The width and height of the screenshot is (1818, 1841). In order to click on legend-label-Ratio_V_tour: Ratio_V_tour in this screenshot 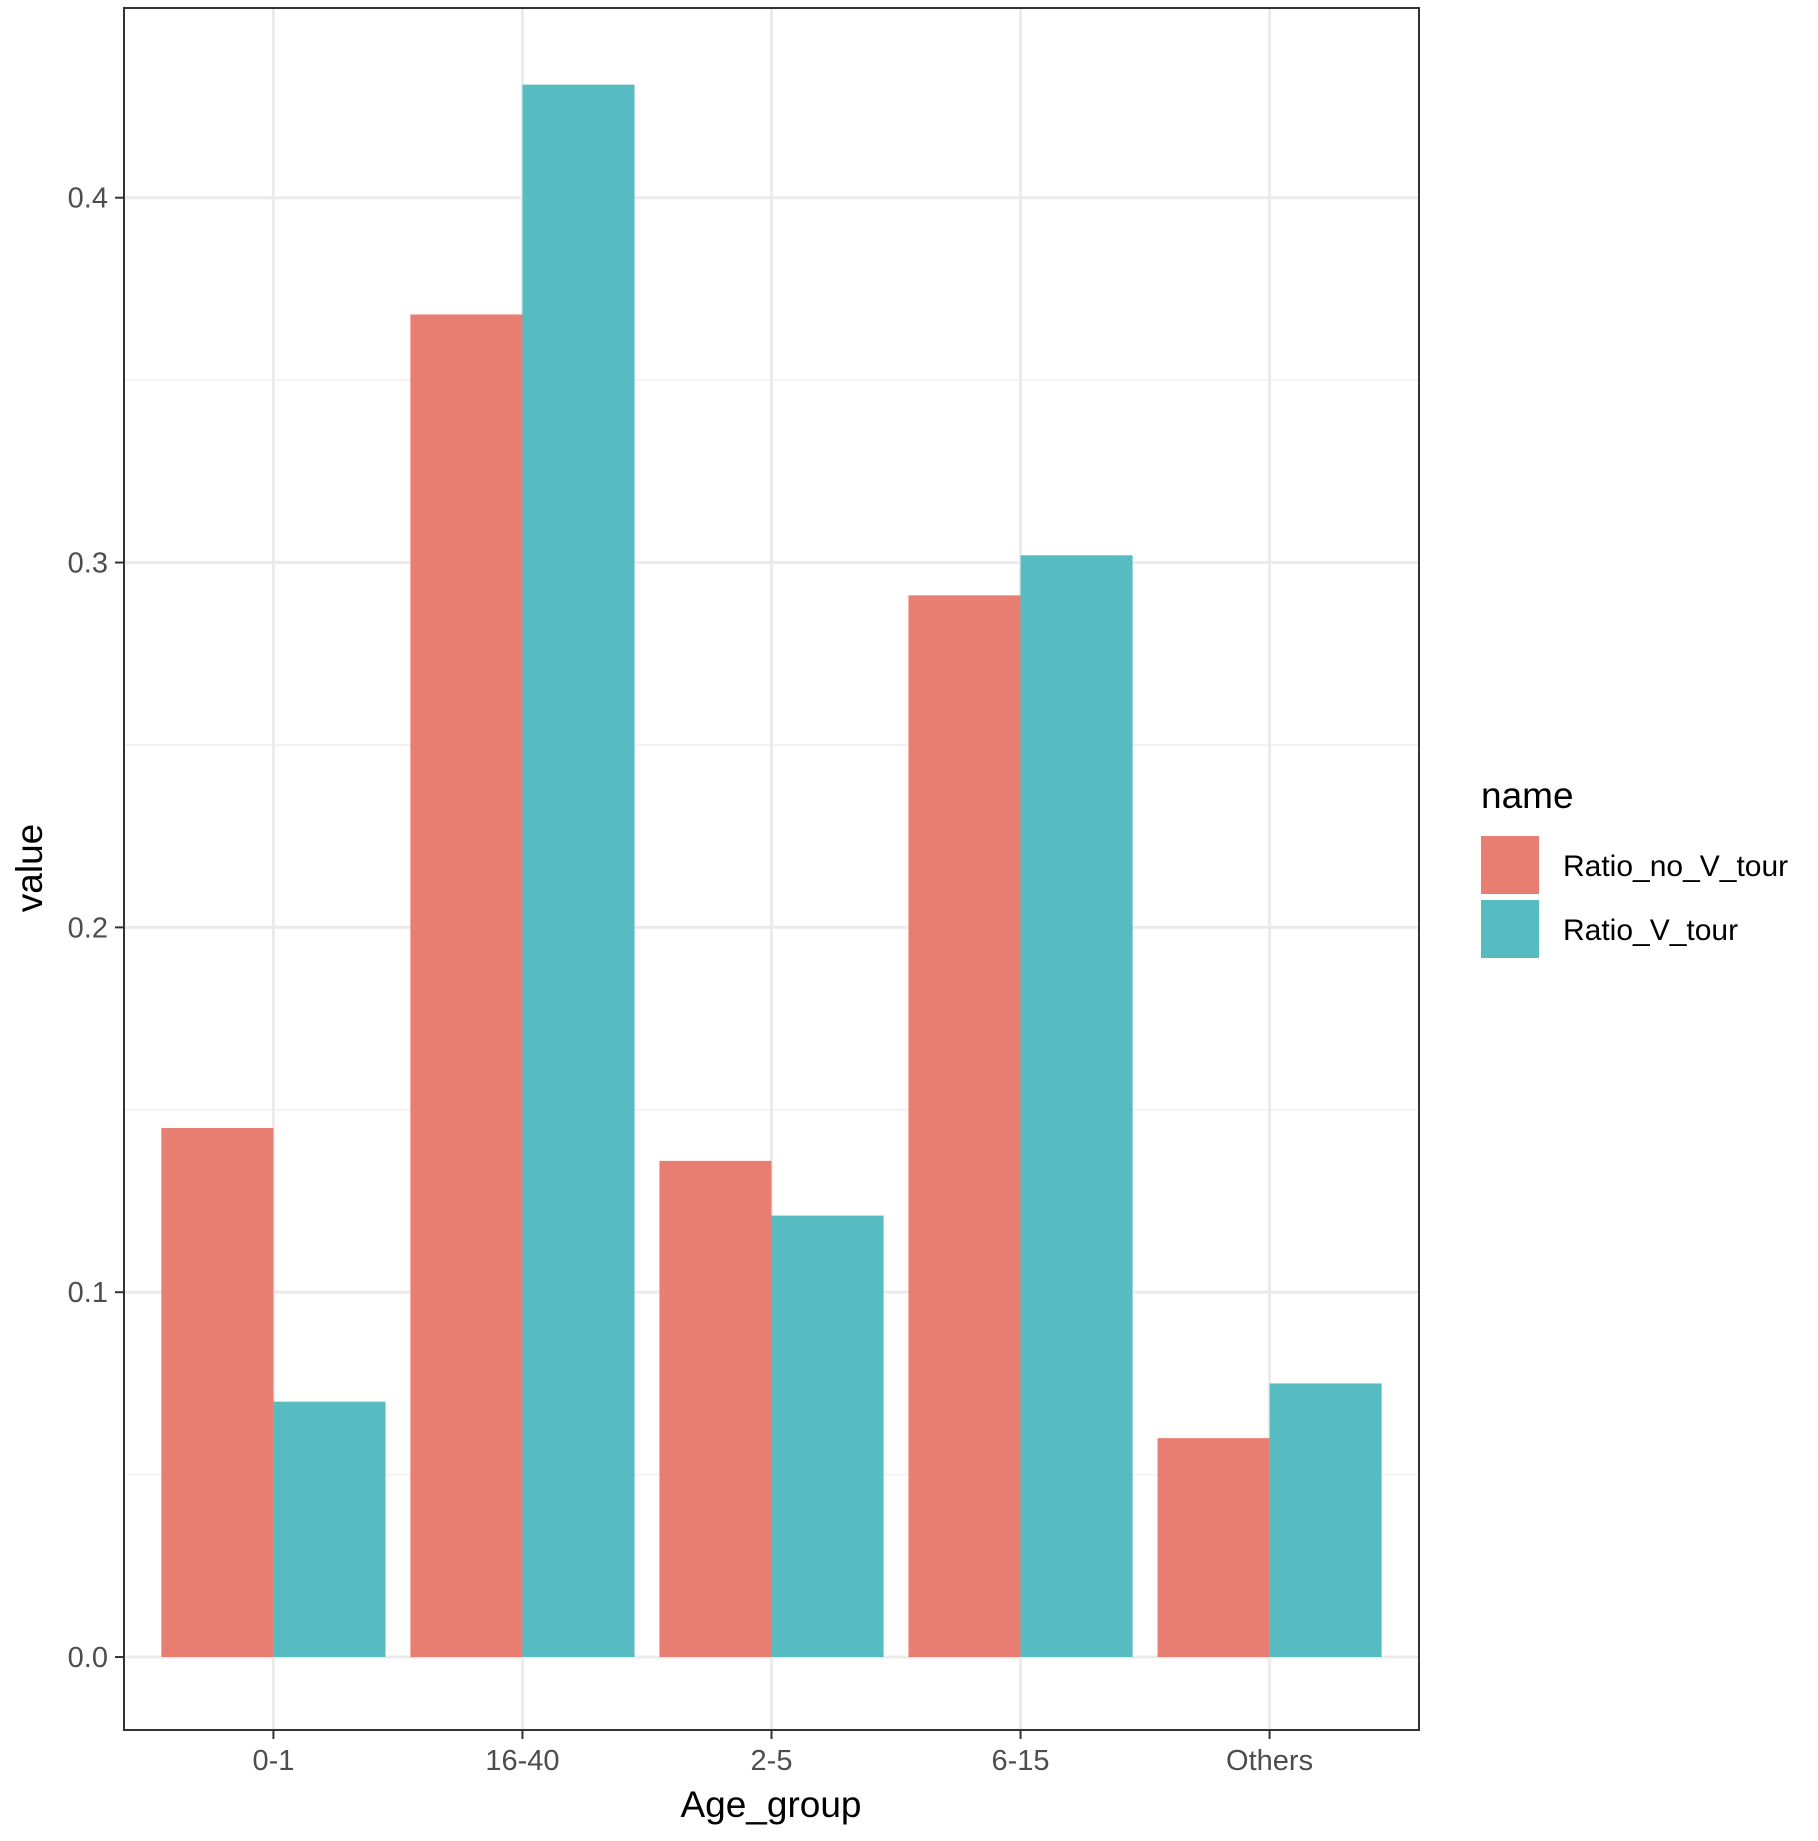, I will do `click(1650, 930)`.